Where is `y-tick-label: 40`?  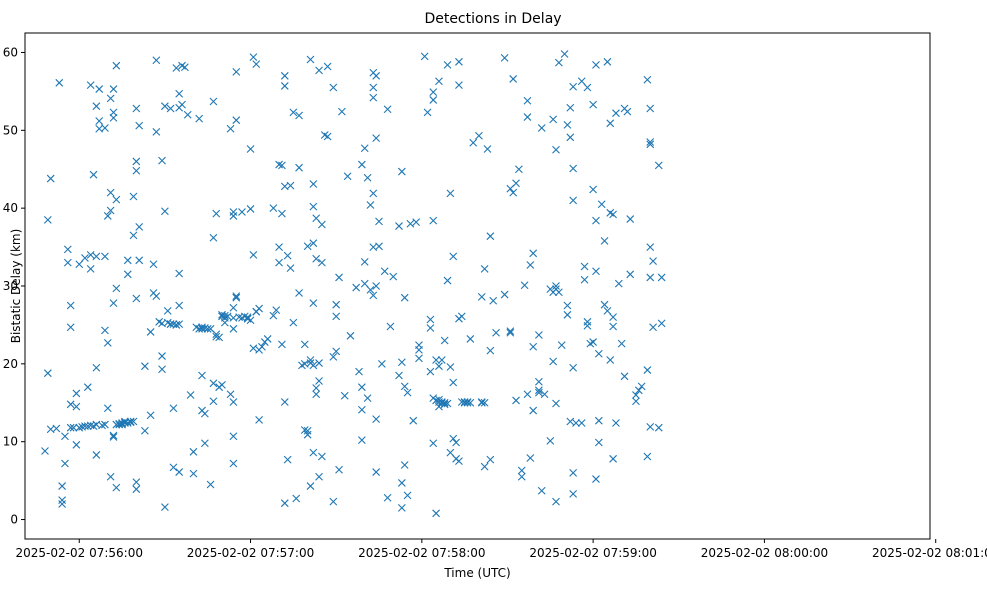 y-tick-label: 40 is located at coordinates (10, 208).